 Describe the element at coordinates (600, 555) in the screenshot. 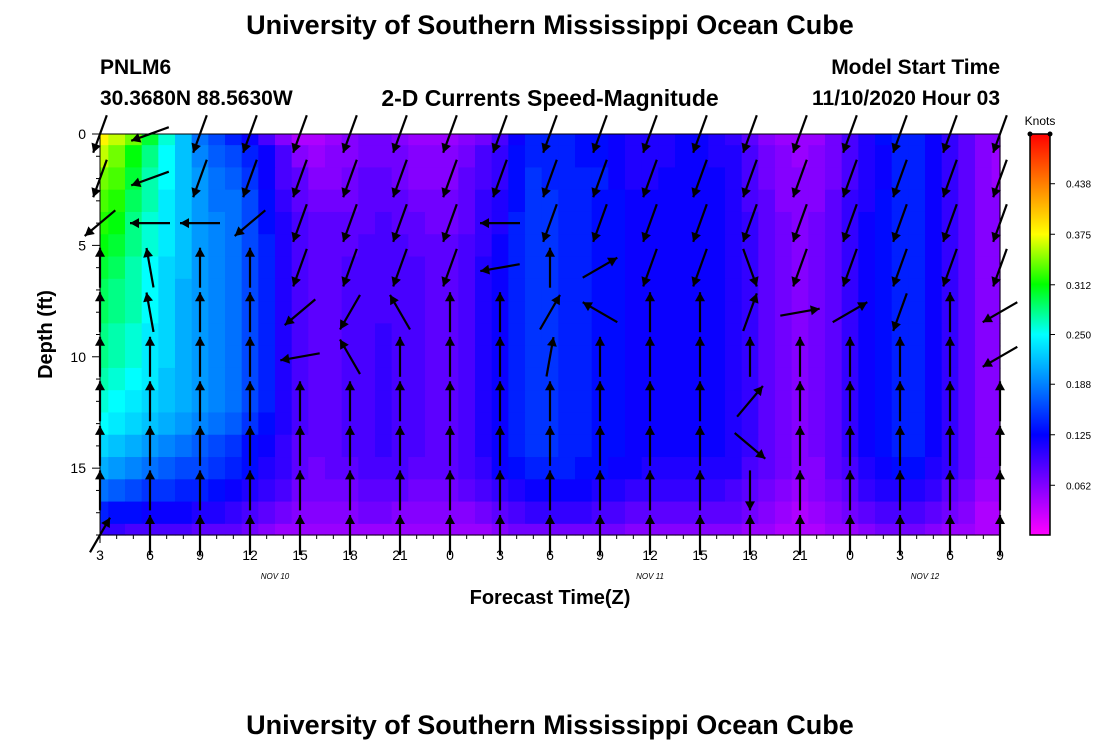

I see `x-tick-label: 9` at that location.